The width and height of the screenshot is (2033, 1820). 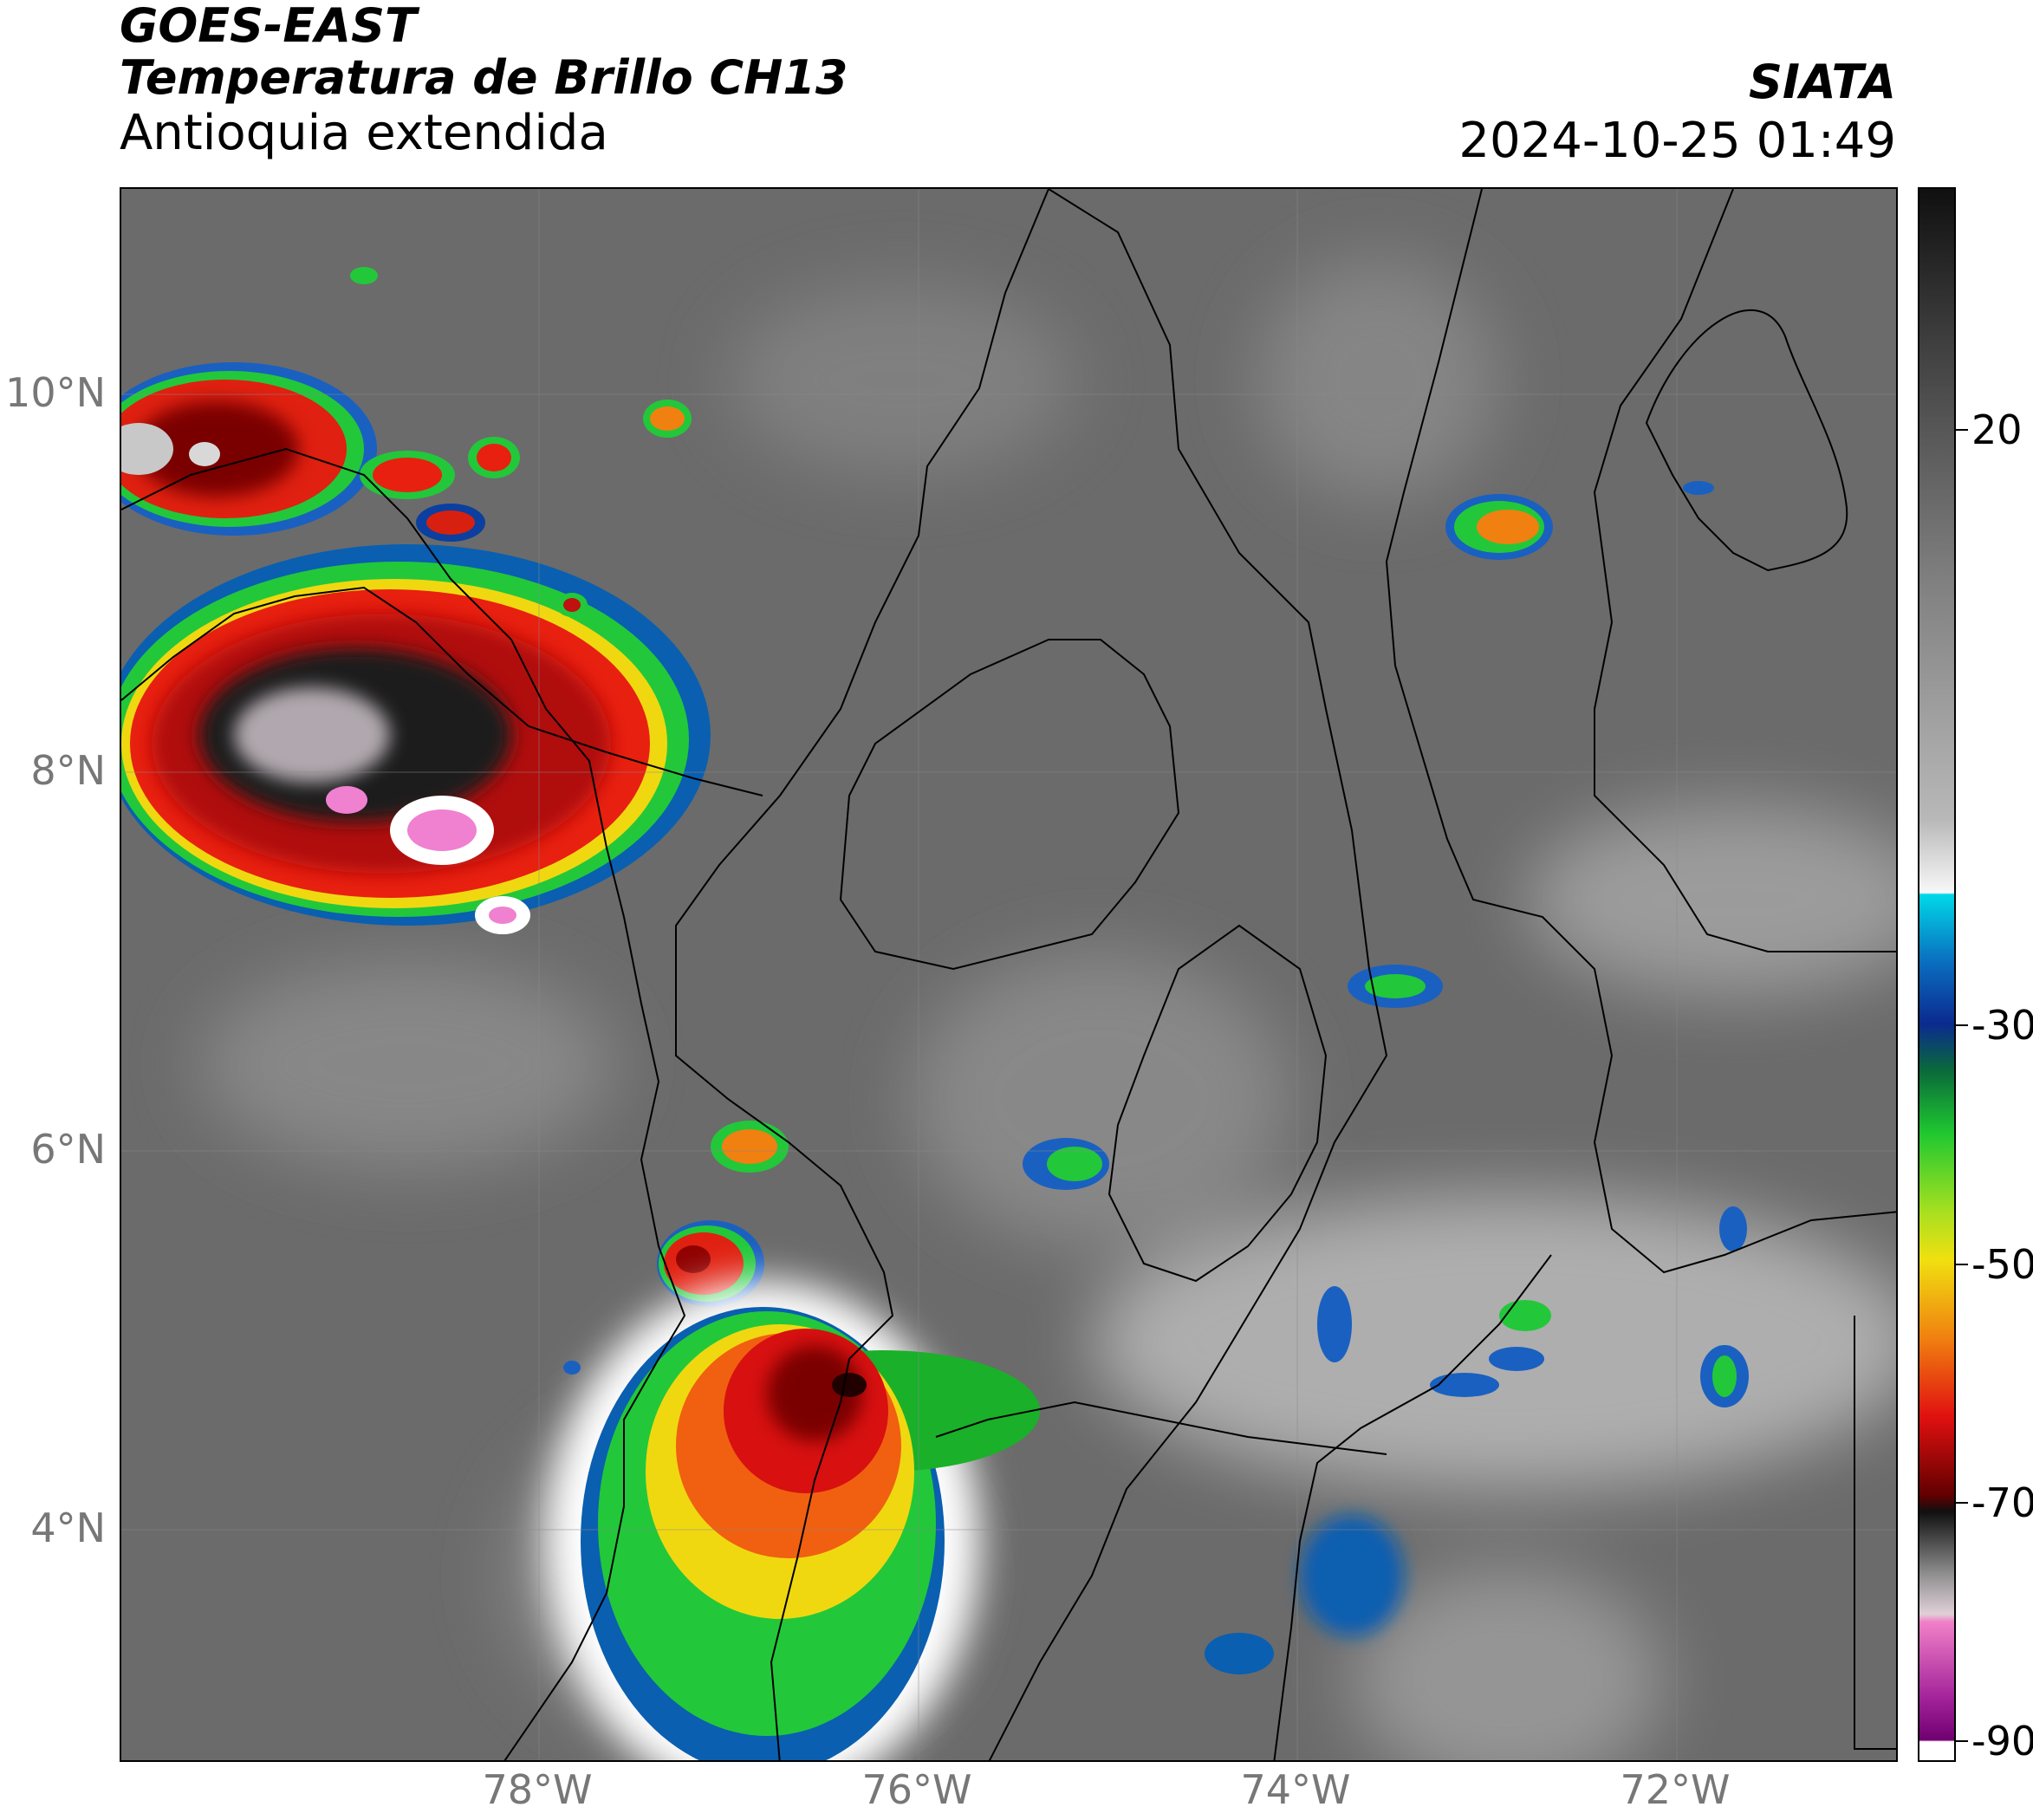 I want to click on colorbar-label-20: 20, so click(x=1997, y=429).